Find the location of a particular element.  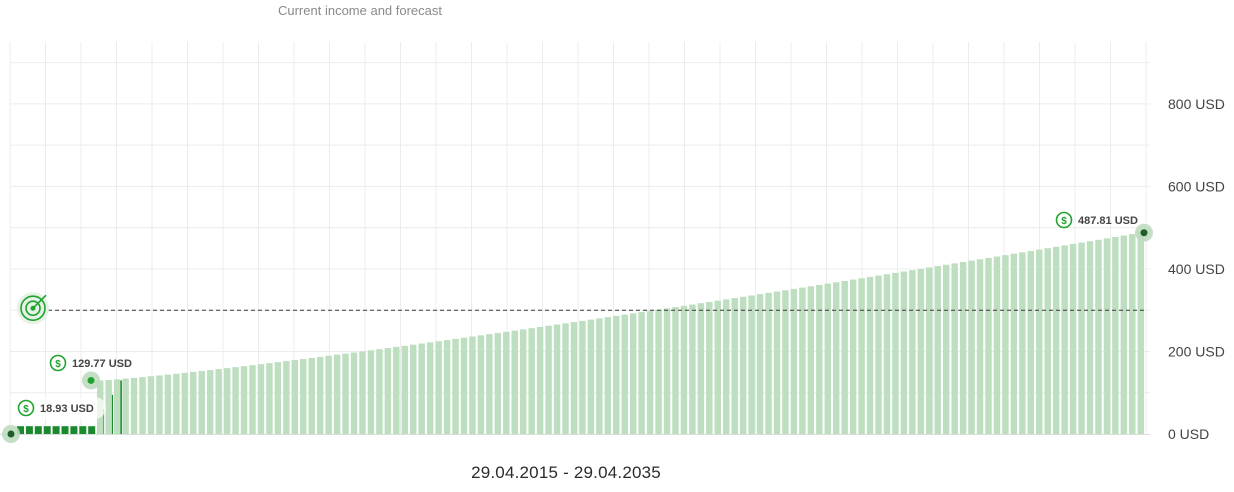

annotation-pill is located at coordinates (60, 408).